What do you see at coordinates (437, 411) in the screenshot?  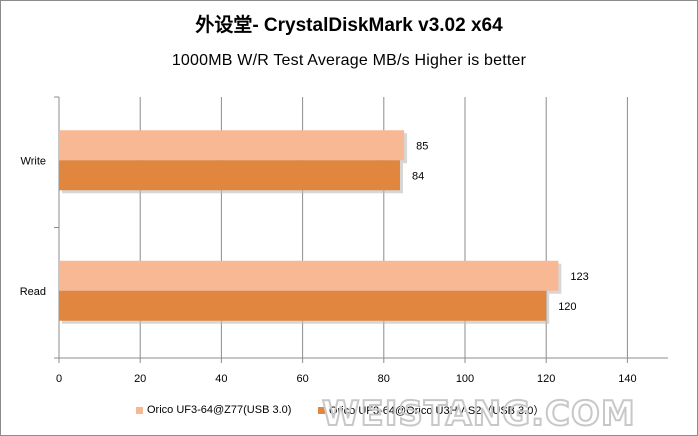 I see `legend-label-series-2: Orico UF3-64@Orico U3HV-S2（USB 3.0）` at bounding box center [437, 411].